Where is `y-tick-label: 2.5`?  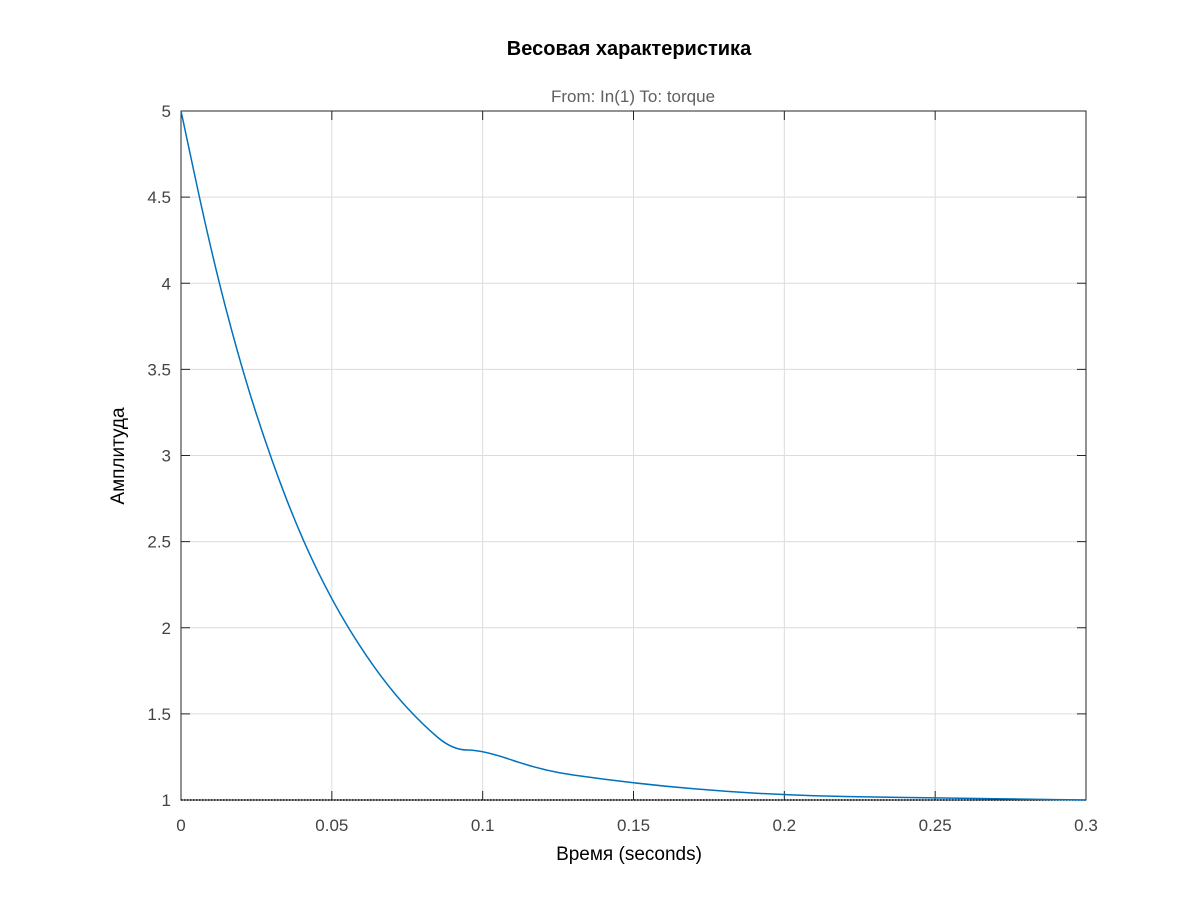
y-tick-label: 2.5 is located at coordinates (159, 542).